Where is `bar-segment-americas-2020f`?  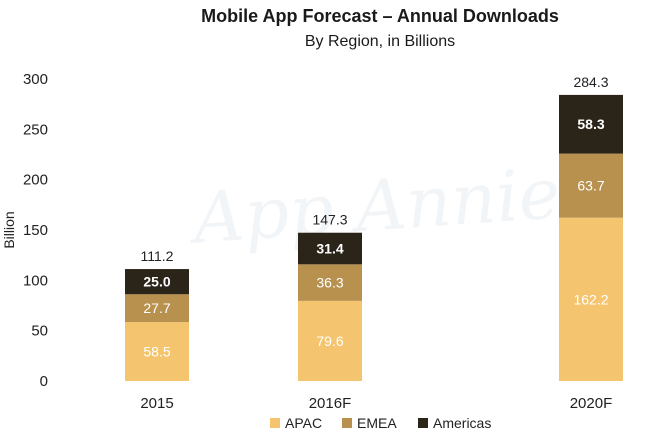 bar-segment-americas-2020f is located at coordinates (591, 124).